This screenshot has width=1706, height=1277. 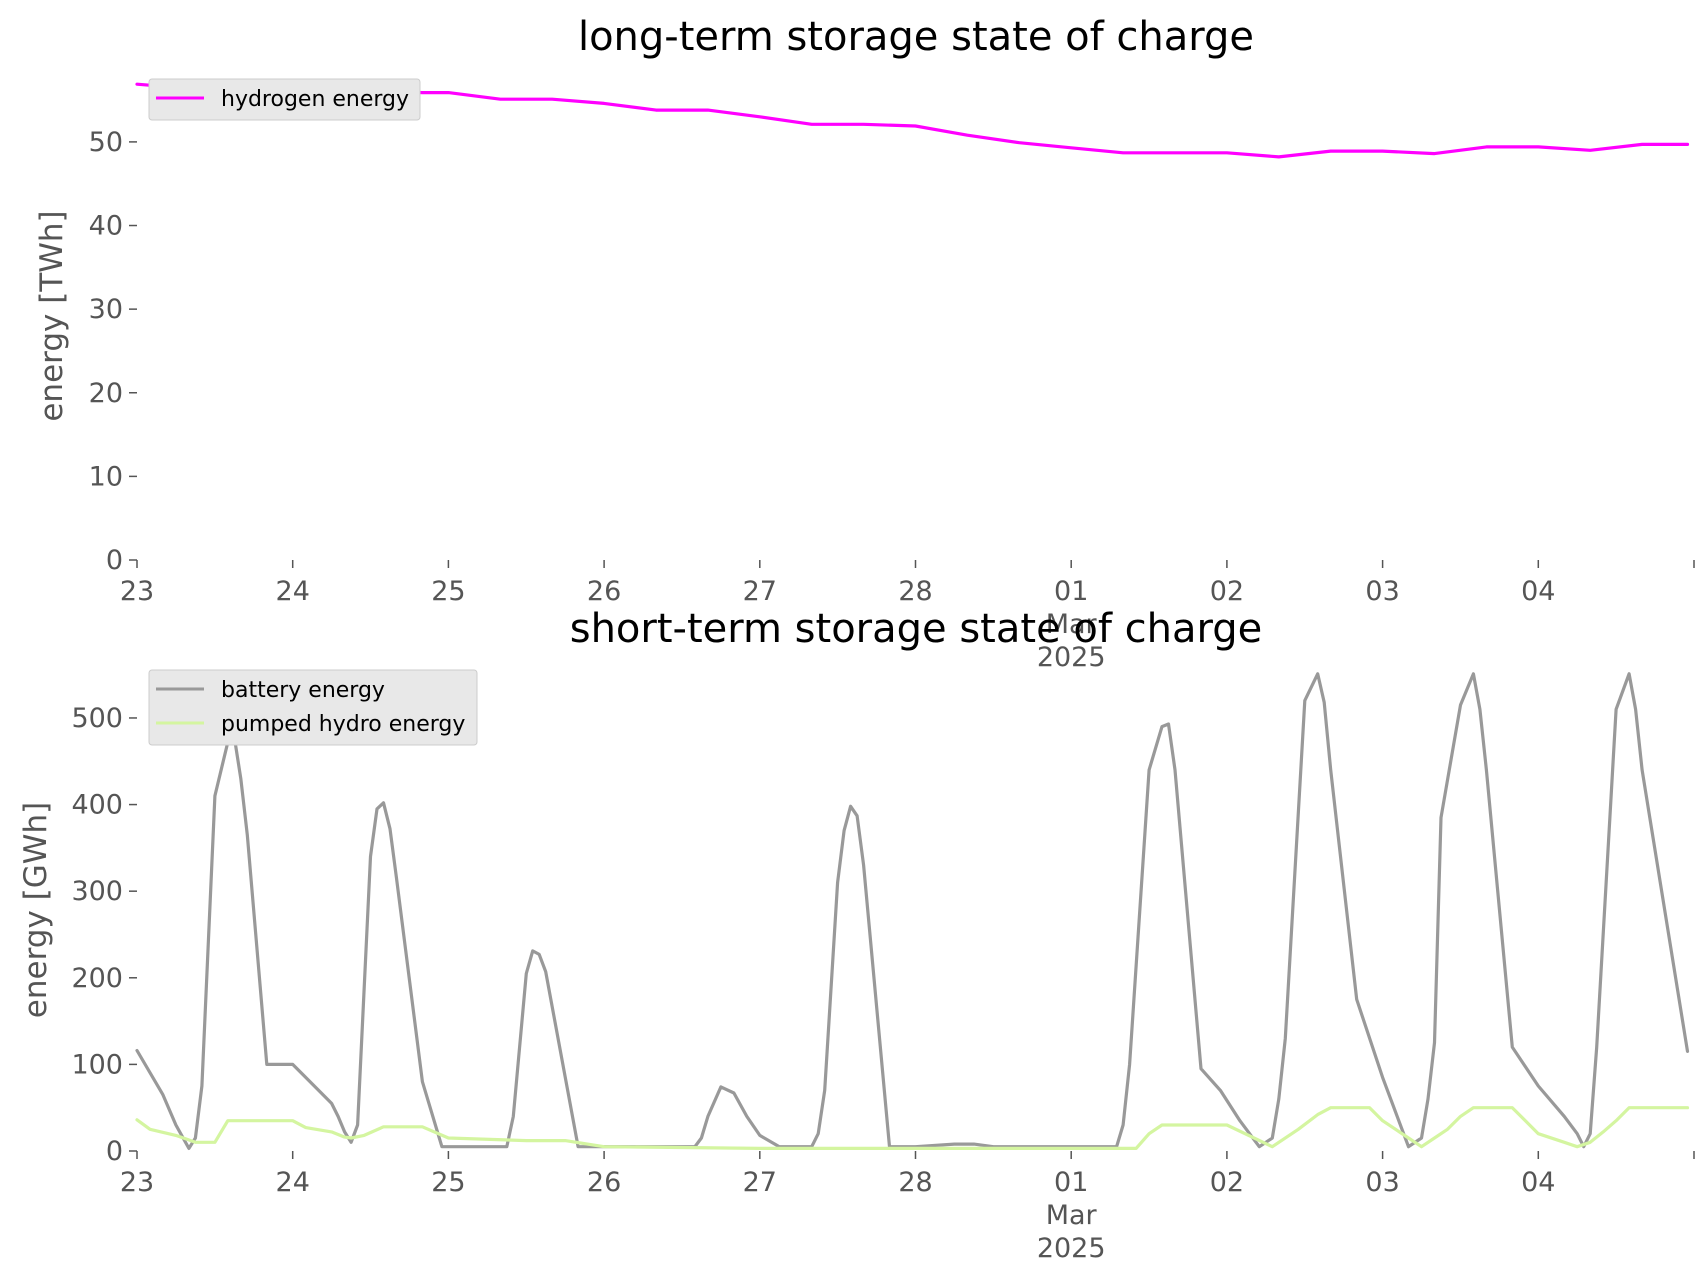 I want to click on short-term-y-tick-label: 400, so click(x=97, y=805).